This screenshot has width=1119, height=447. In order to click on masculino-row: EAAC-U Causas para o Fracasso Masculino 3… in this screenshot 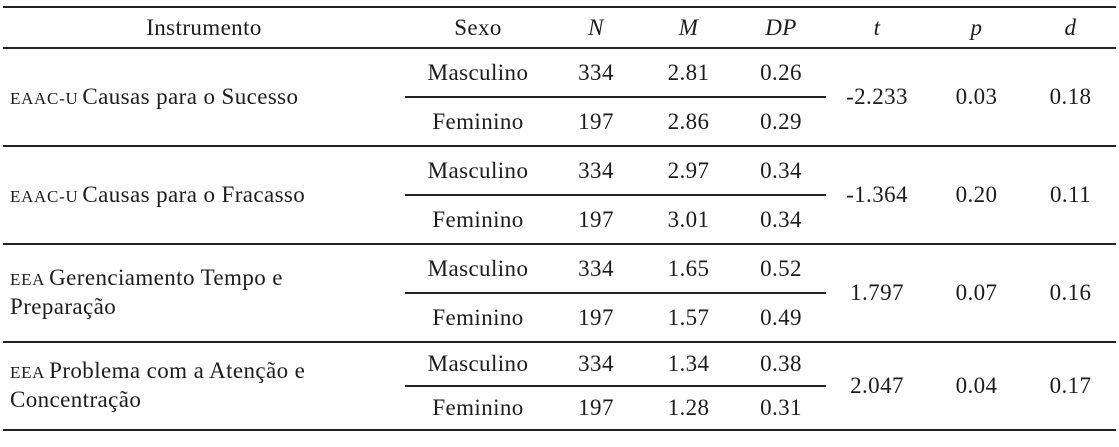, I will do `click(559, 176)`.